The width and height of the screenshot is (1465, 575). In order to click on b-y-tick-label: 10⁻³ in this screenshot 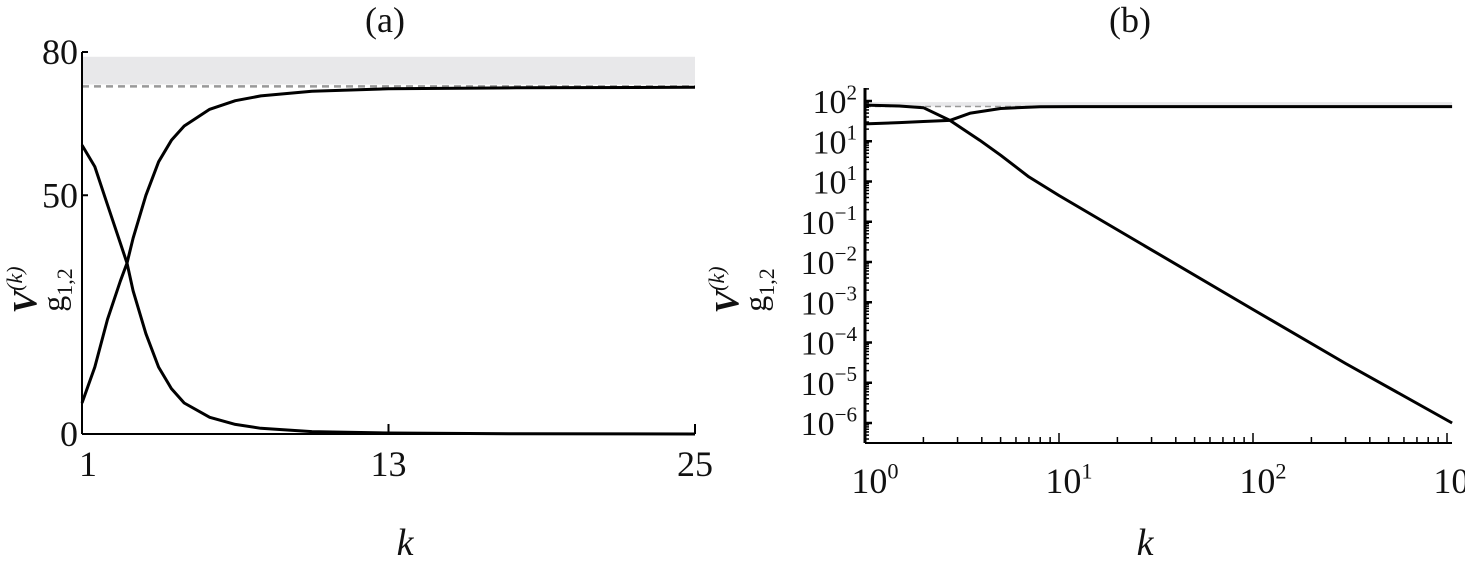, I will do `click(829, 302)`.